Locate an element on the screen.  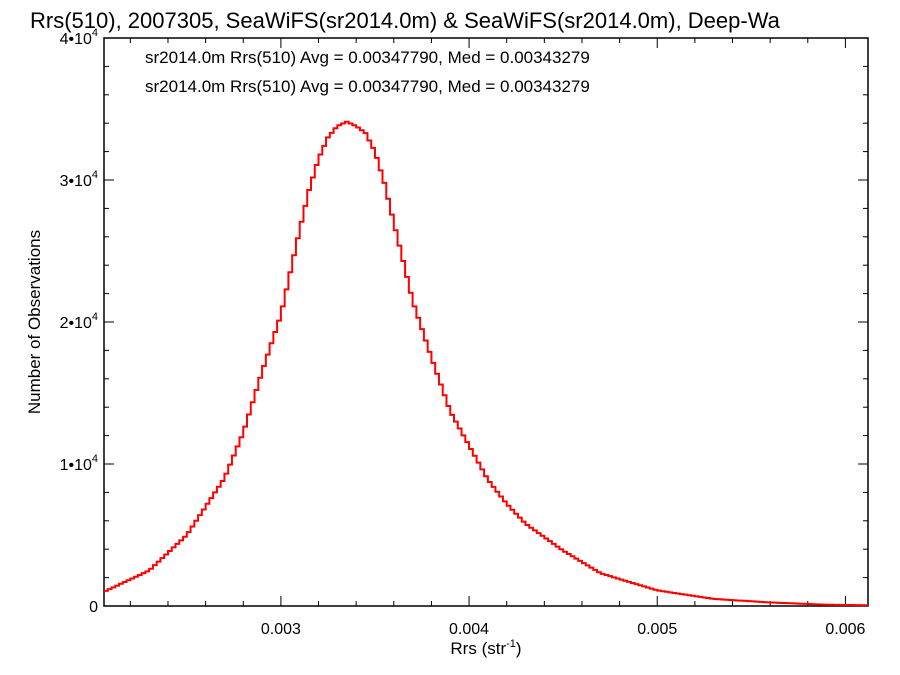
y-tick-label: 1•104 is located at coordinates (79, 463).